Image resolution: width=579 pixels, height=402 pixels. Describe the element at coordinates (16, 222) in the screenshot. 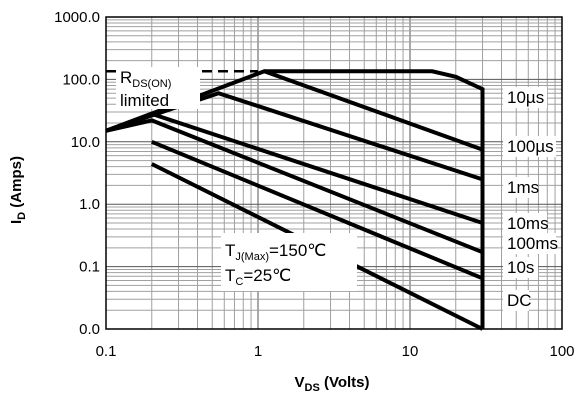

I see `y-axis-title-main: I` at that location.